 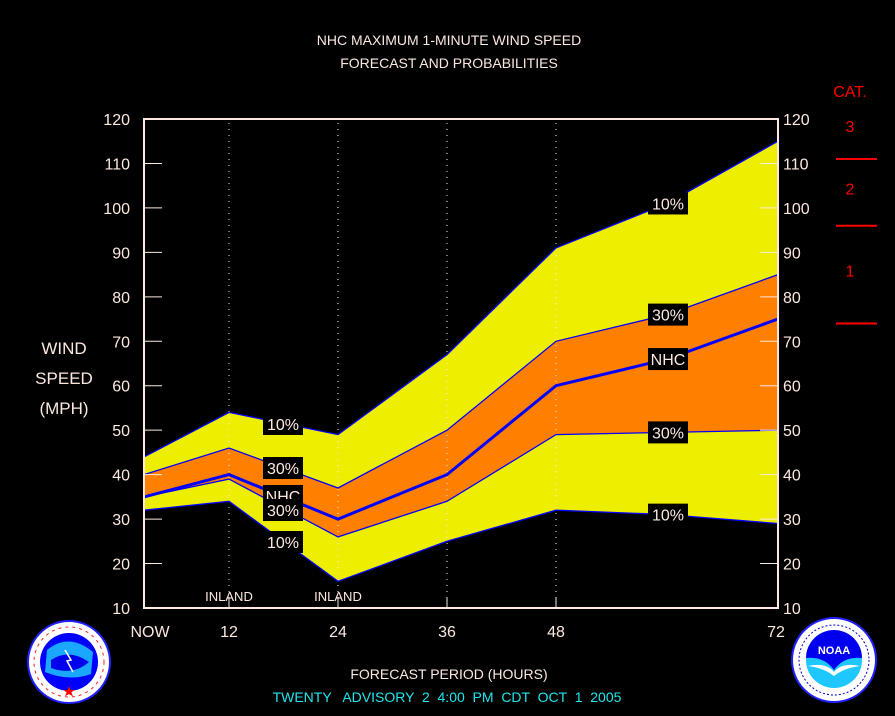 I want to click on chart-subtitle: FORECAST AND PROBABILITIES, so click(x=449, y=63).